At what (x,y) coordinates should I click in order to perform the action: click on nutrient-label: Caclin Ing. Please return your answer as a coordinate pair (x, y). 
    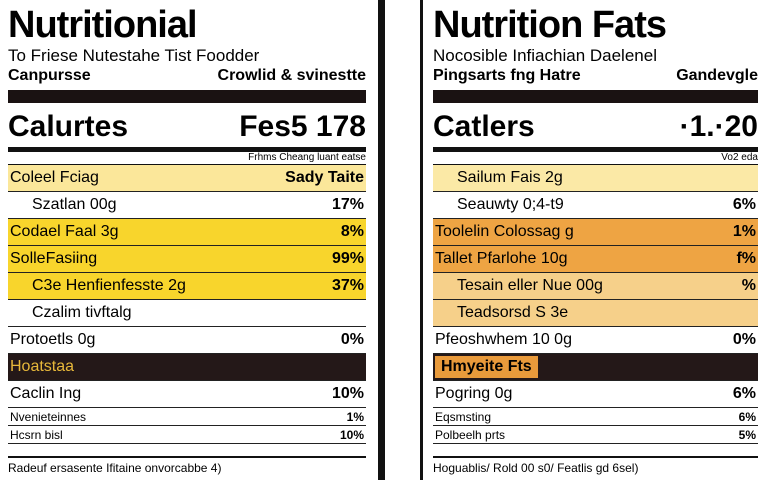
    Looking at the image, I should click on (46, 393).